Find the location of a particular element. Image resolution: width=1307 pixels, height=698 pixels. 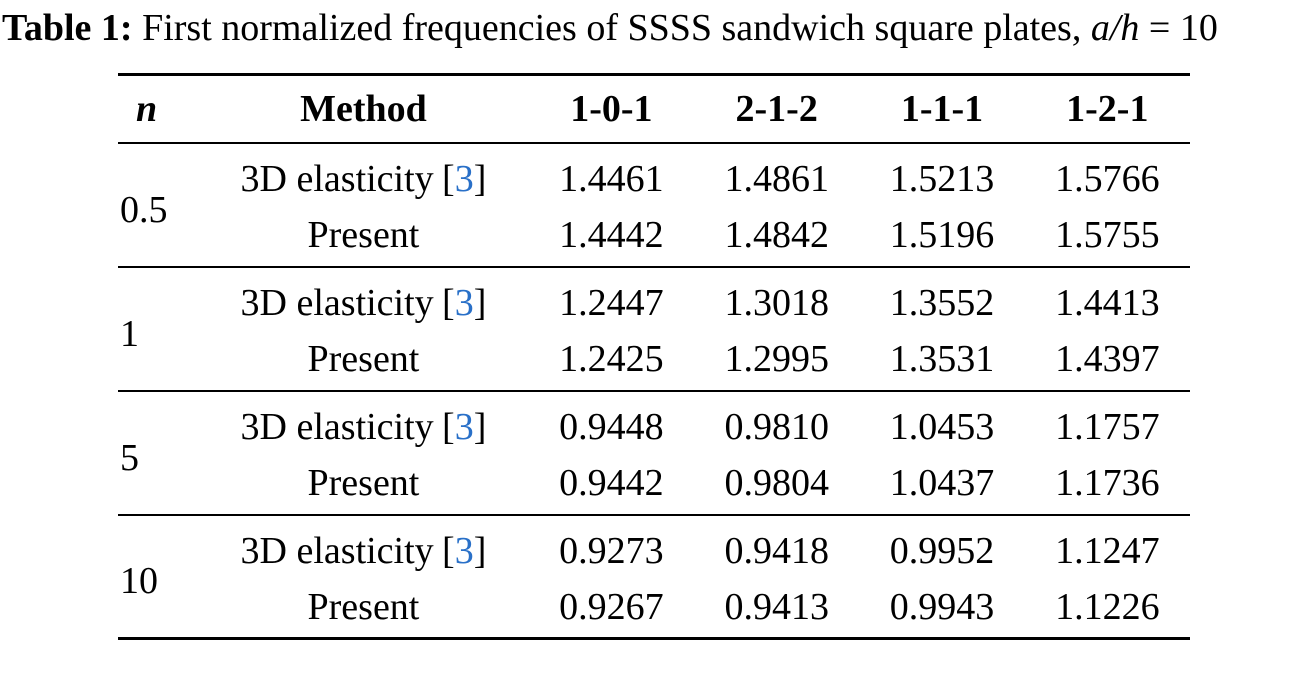

table-row: Present 1.4442 1.4842 1.5196 1.5755 is located at coordinates (654, 236).